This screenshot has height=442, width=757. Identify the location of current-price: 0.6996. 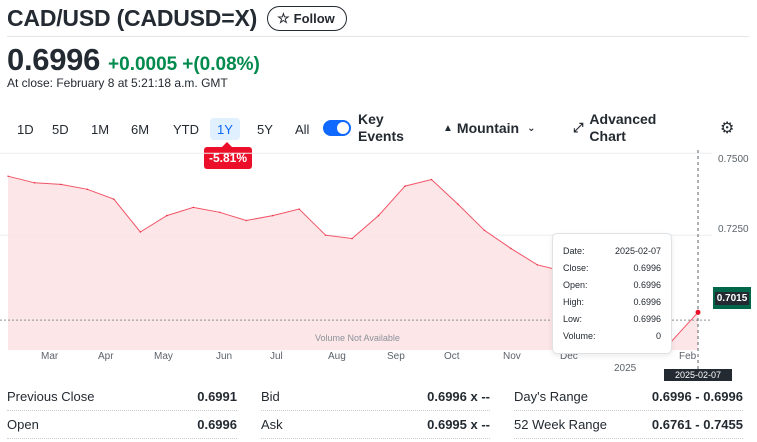
(54, 59).